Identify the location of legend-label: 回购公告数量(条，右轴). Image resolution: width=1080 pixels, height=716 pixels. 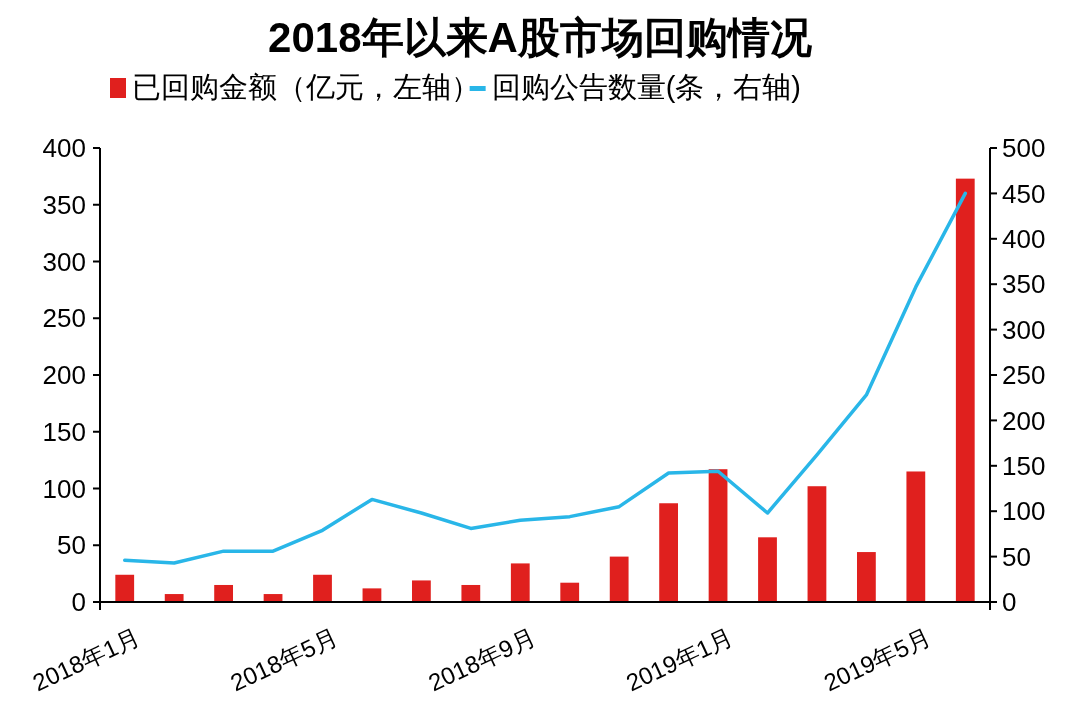
(646, 87).